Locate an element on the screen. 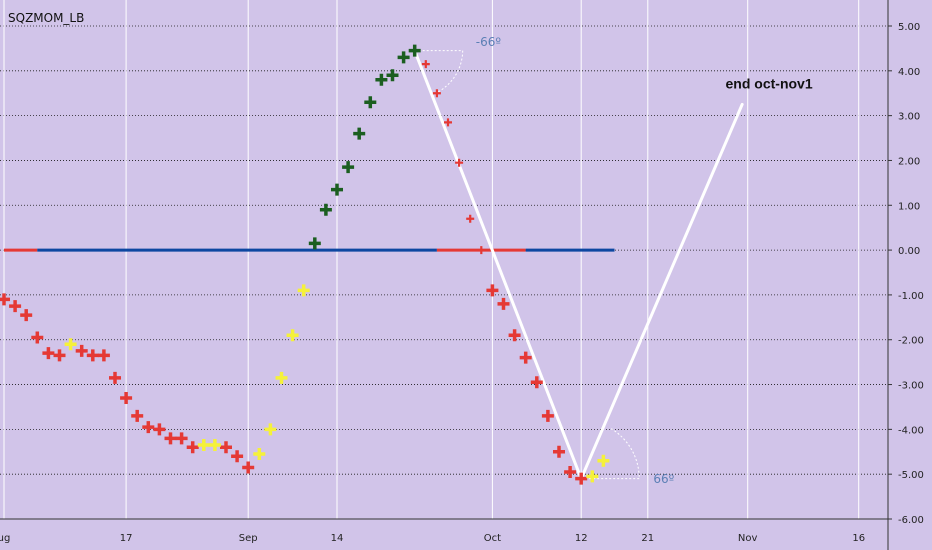 The width and height of the screenshot is (932, 550). y-tick-label: -4.00 is located at coordinates (911, 430).